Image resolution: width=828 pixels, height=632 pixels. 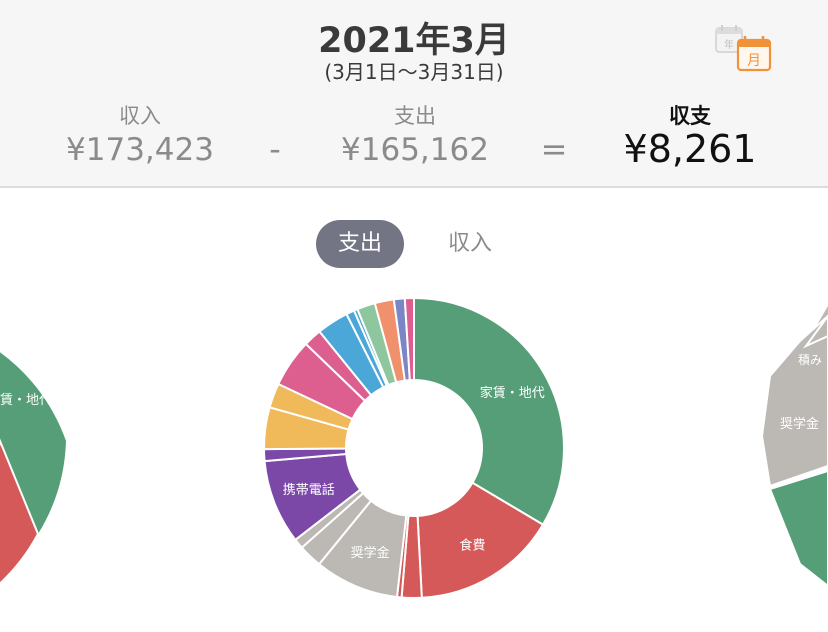 I want to click on tab-income: 収入, so click(x=469, y=243).